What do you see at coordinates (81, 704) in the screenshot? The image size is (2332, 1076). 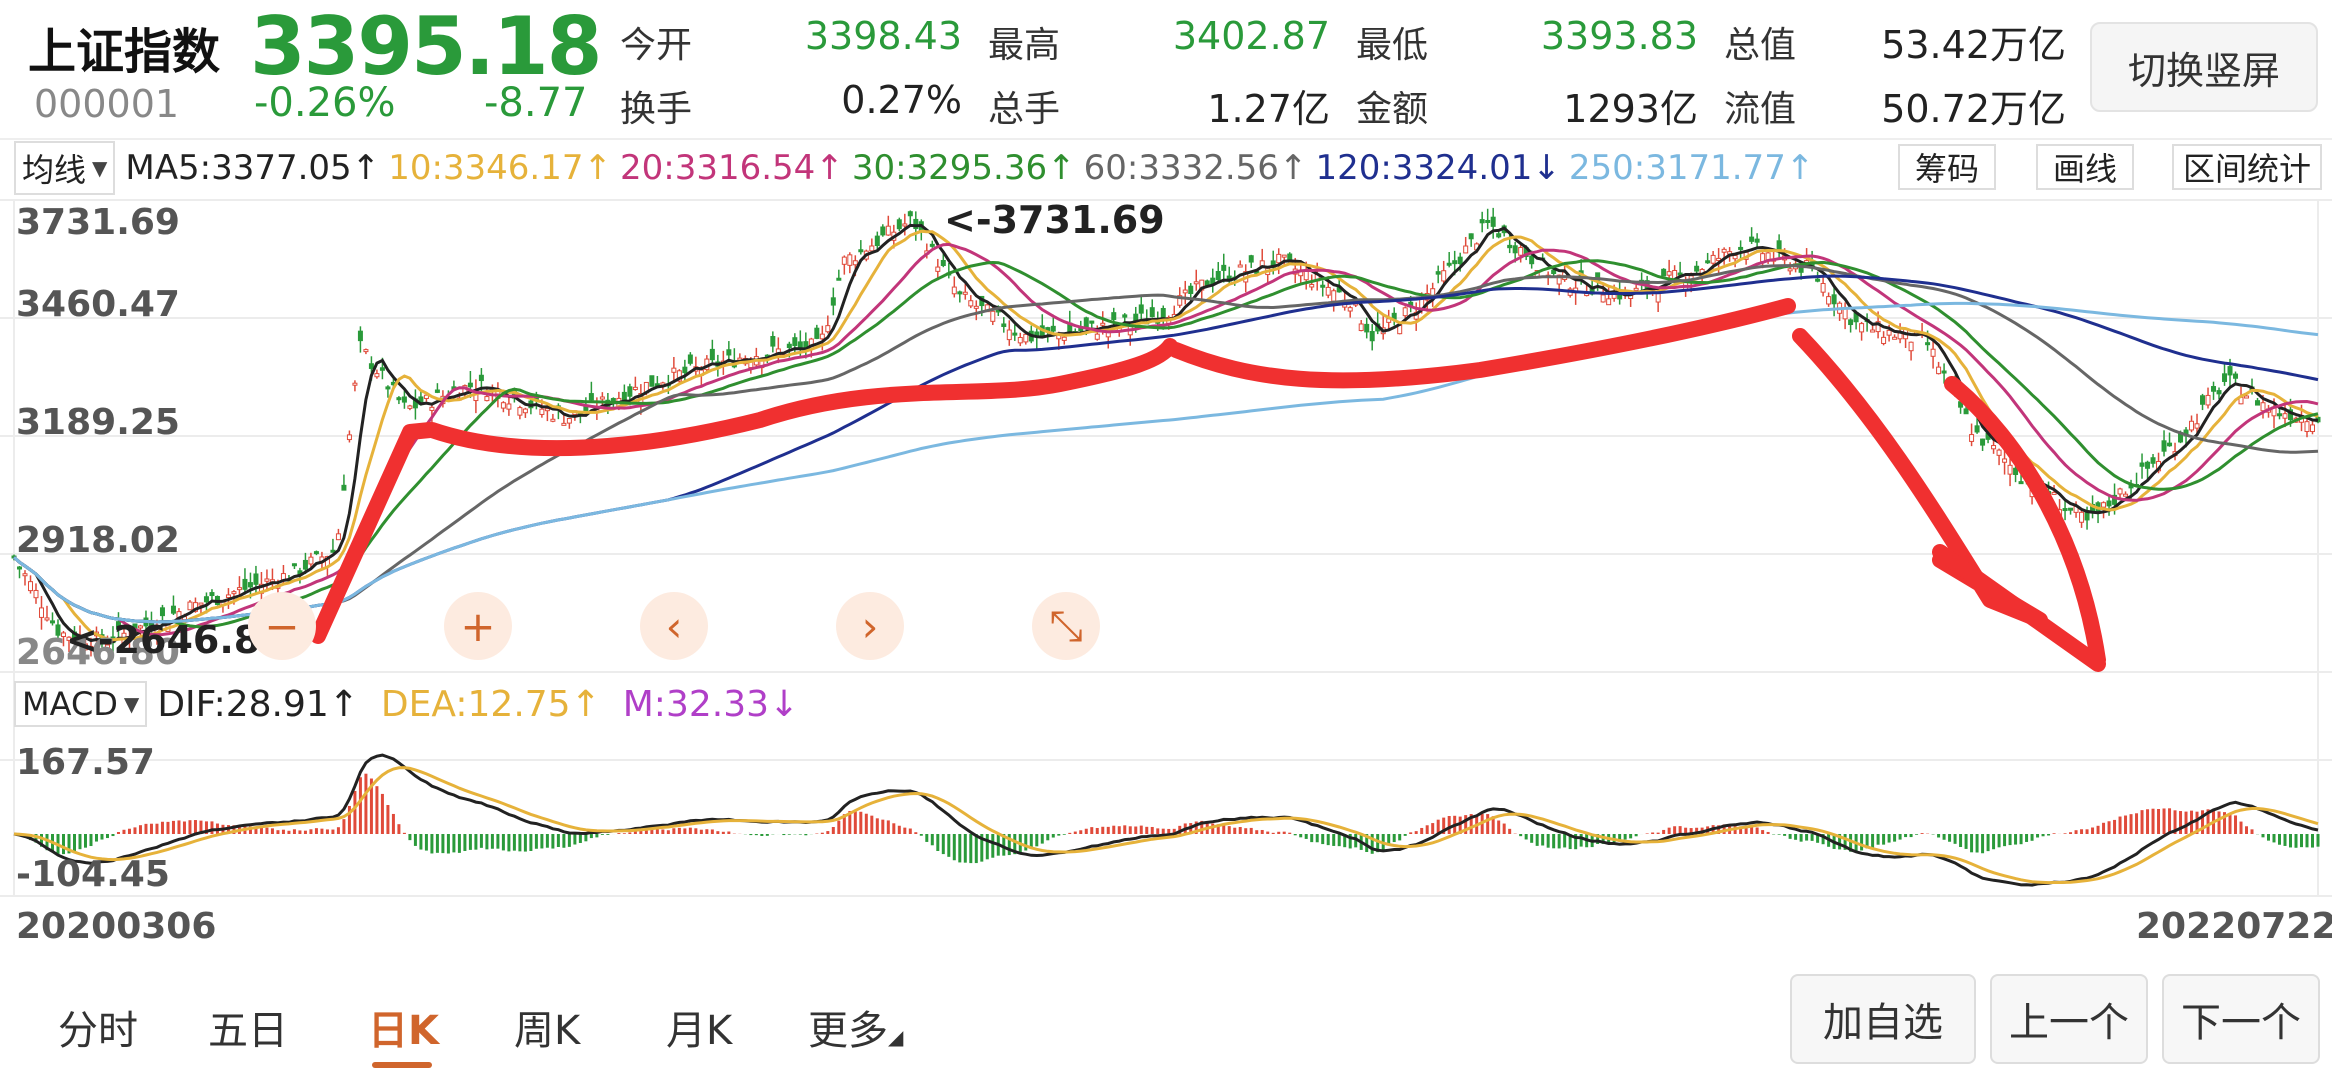 I see `indicator-selector: MACD ▼` at bounding box center [81, 704].